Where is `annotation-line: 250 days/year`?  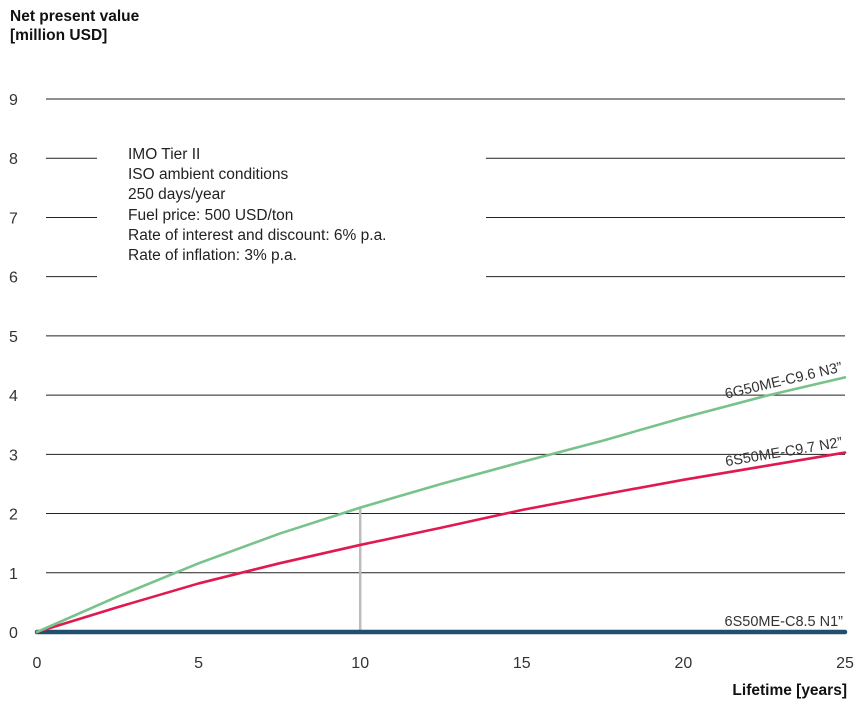
annotation-line: 250 days/year is located at coordinates (177, 195).